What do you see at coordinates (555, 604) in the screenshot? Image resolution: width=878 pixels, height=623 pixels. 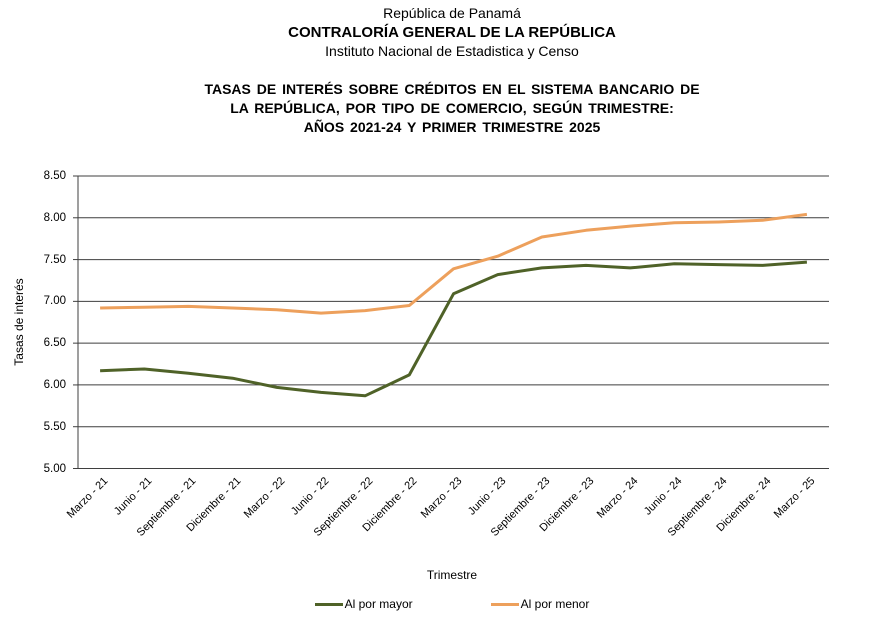 I see `legend-label-al-por-menor: Al por menor` at bounding box center [555, 604].